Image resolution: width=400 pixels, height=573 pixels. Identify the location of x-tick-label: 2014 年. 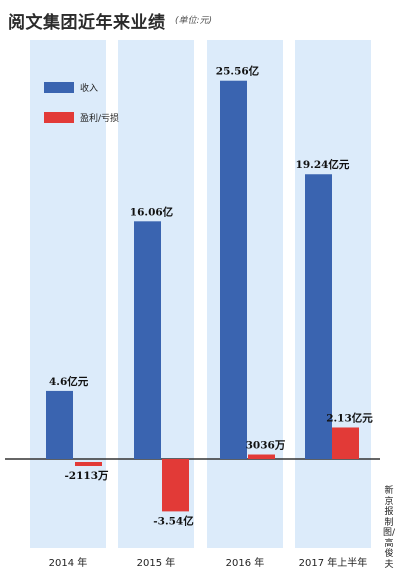
(68, 562).